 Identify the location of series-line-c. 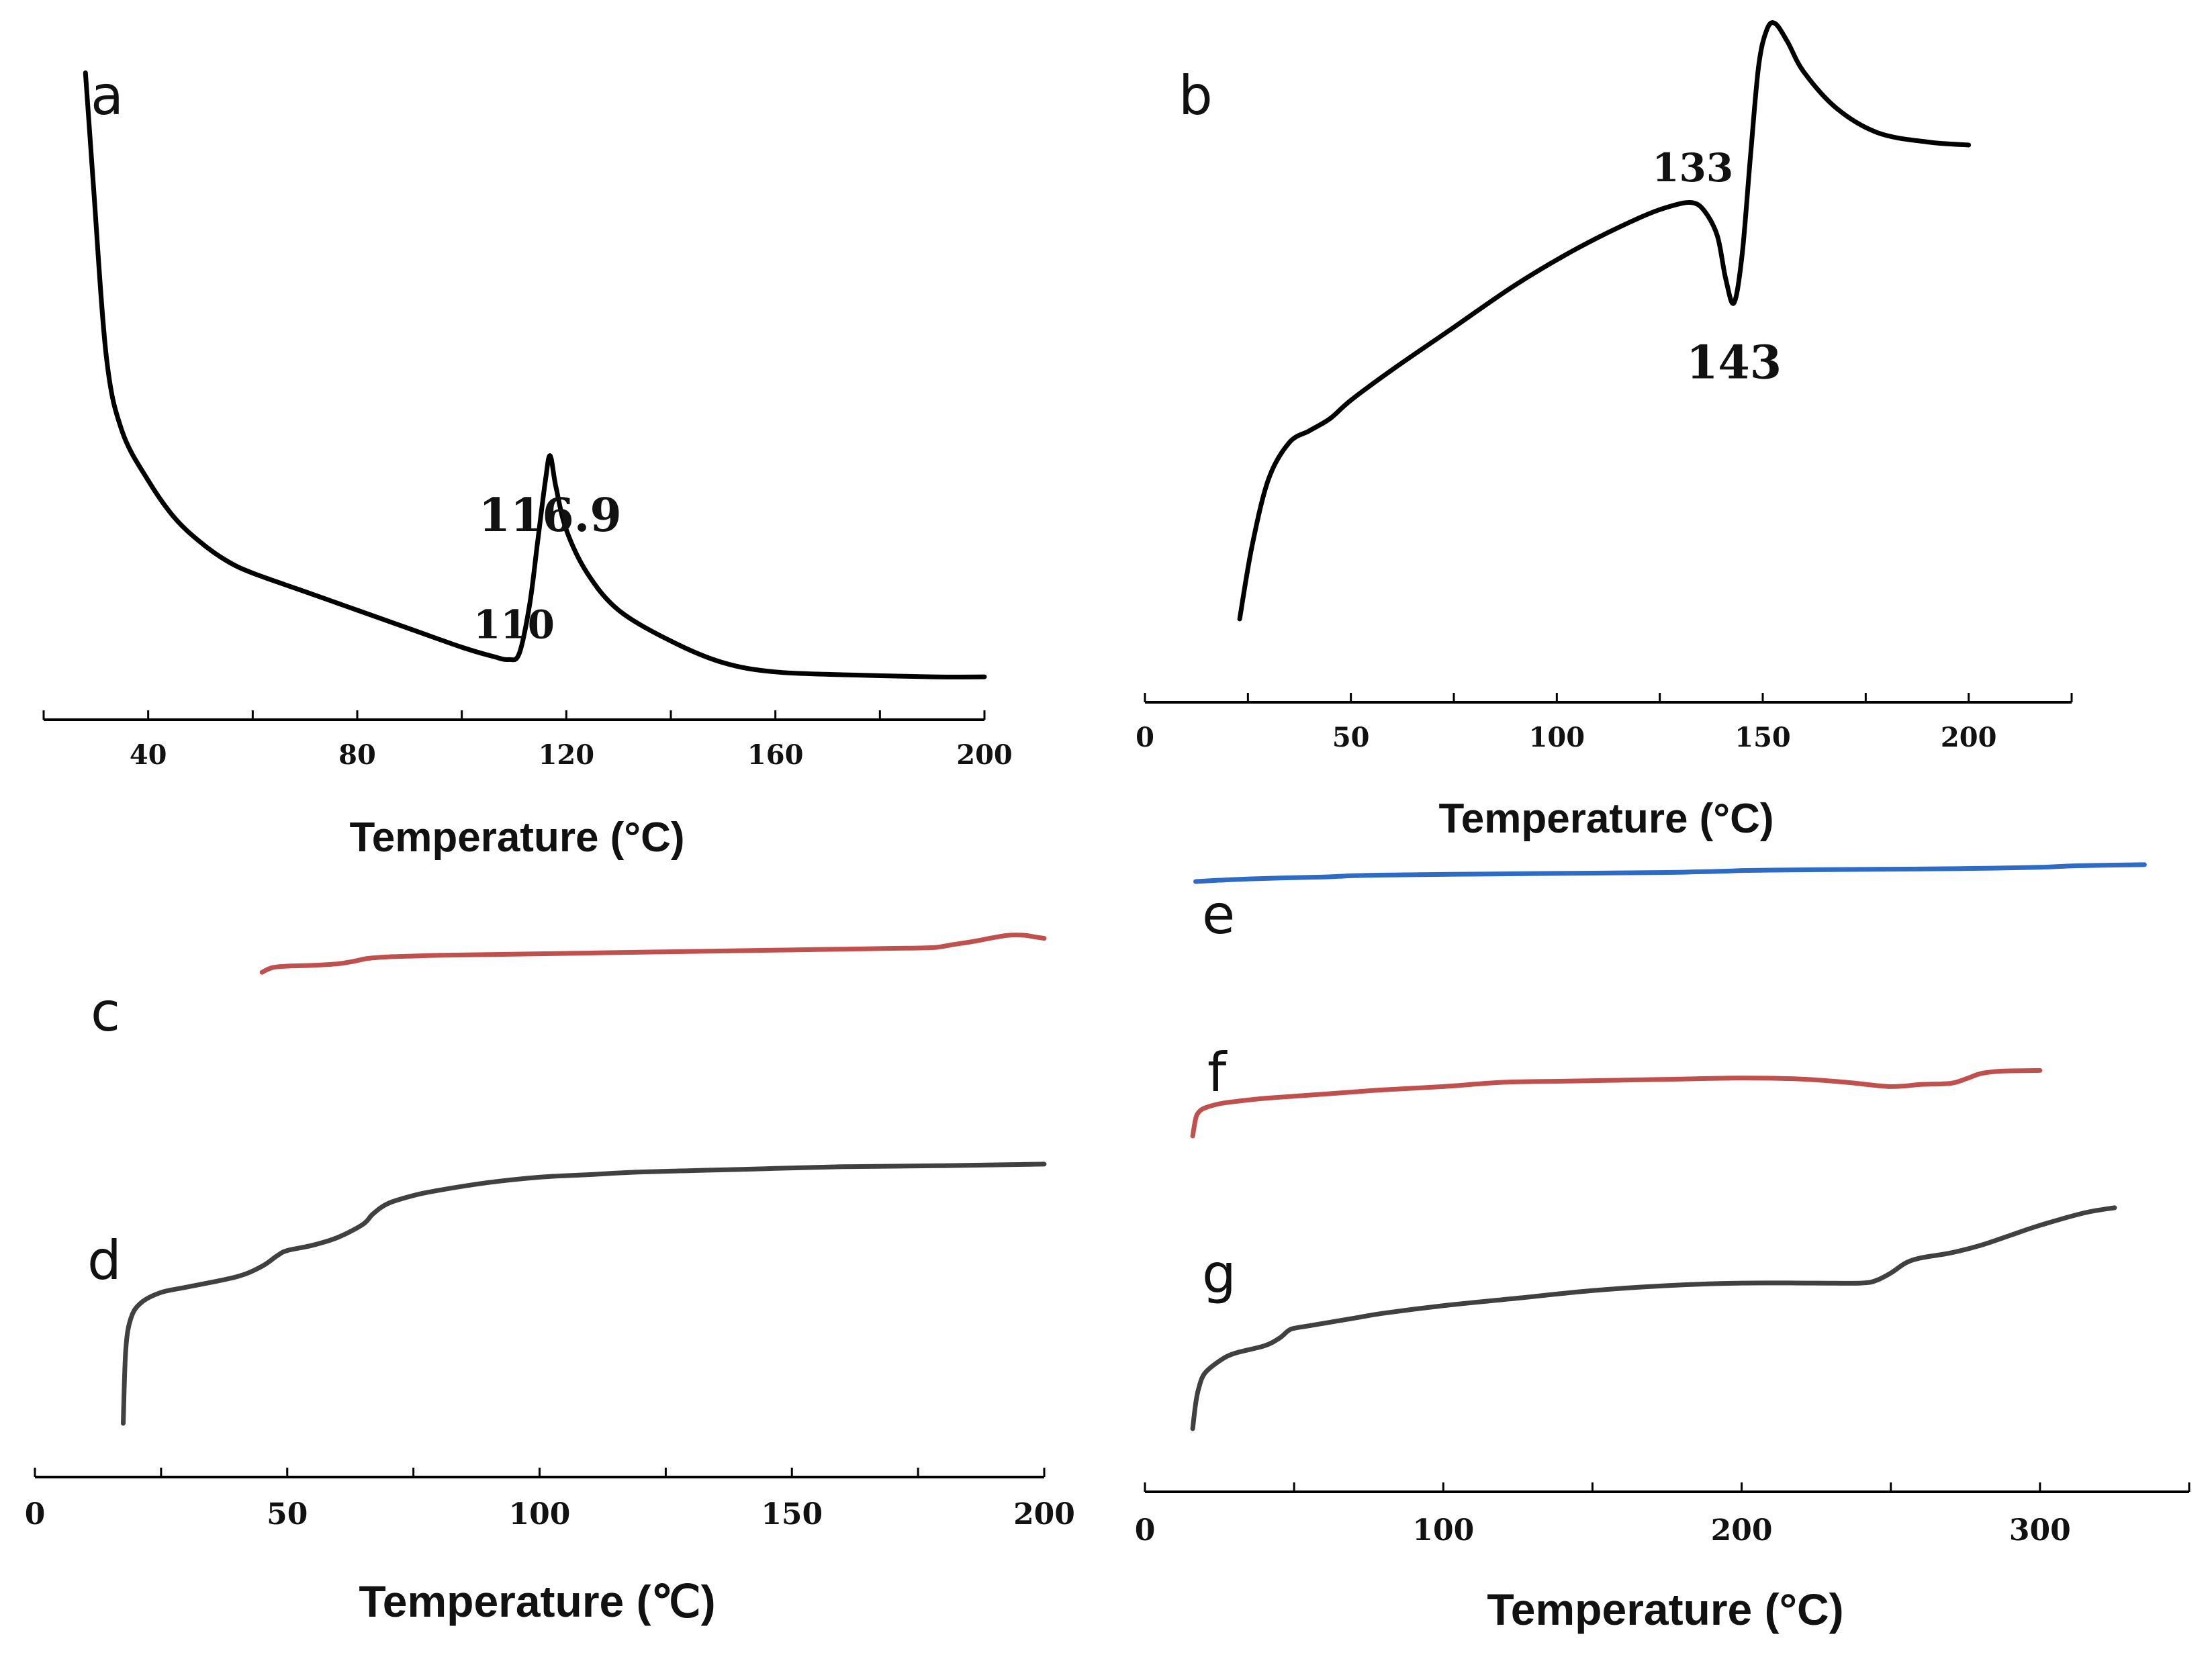
(653, 954).